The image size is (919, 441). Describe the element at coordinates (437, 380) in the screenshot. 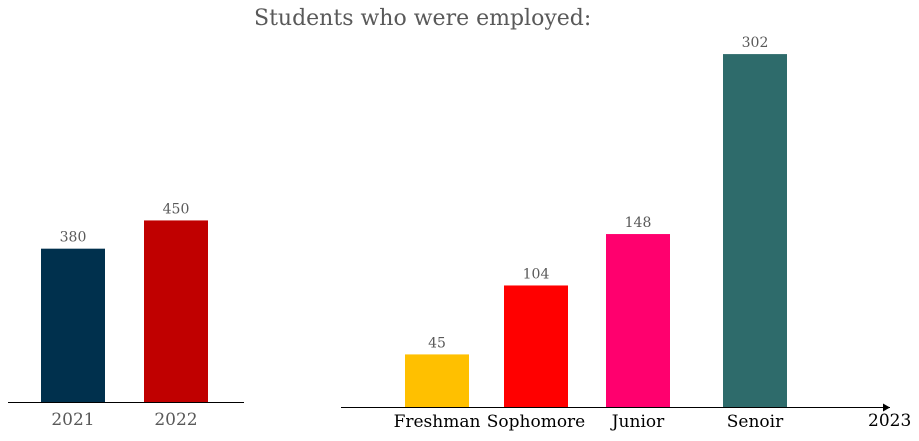

I see `bar-freshman` at that location.